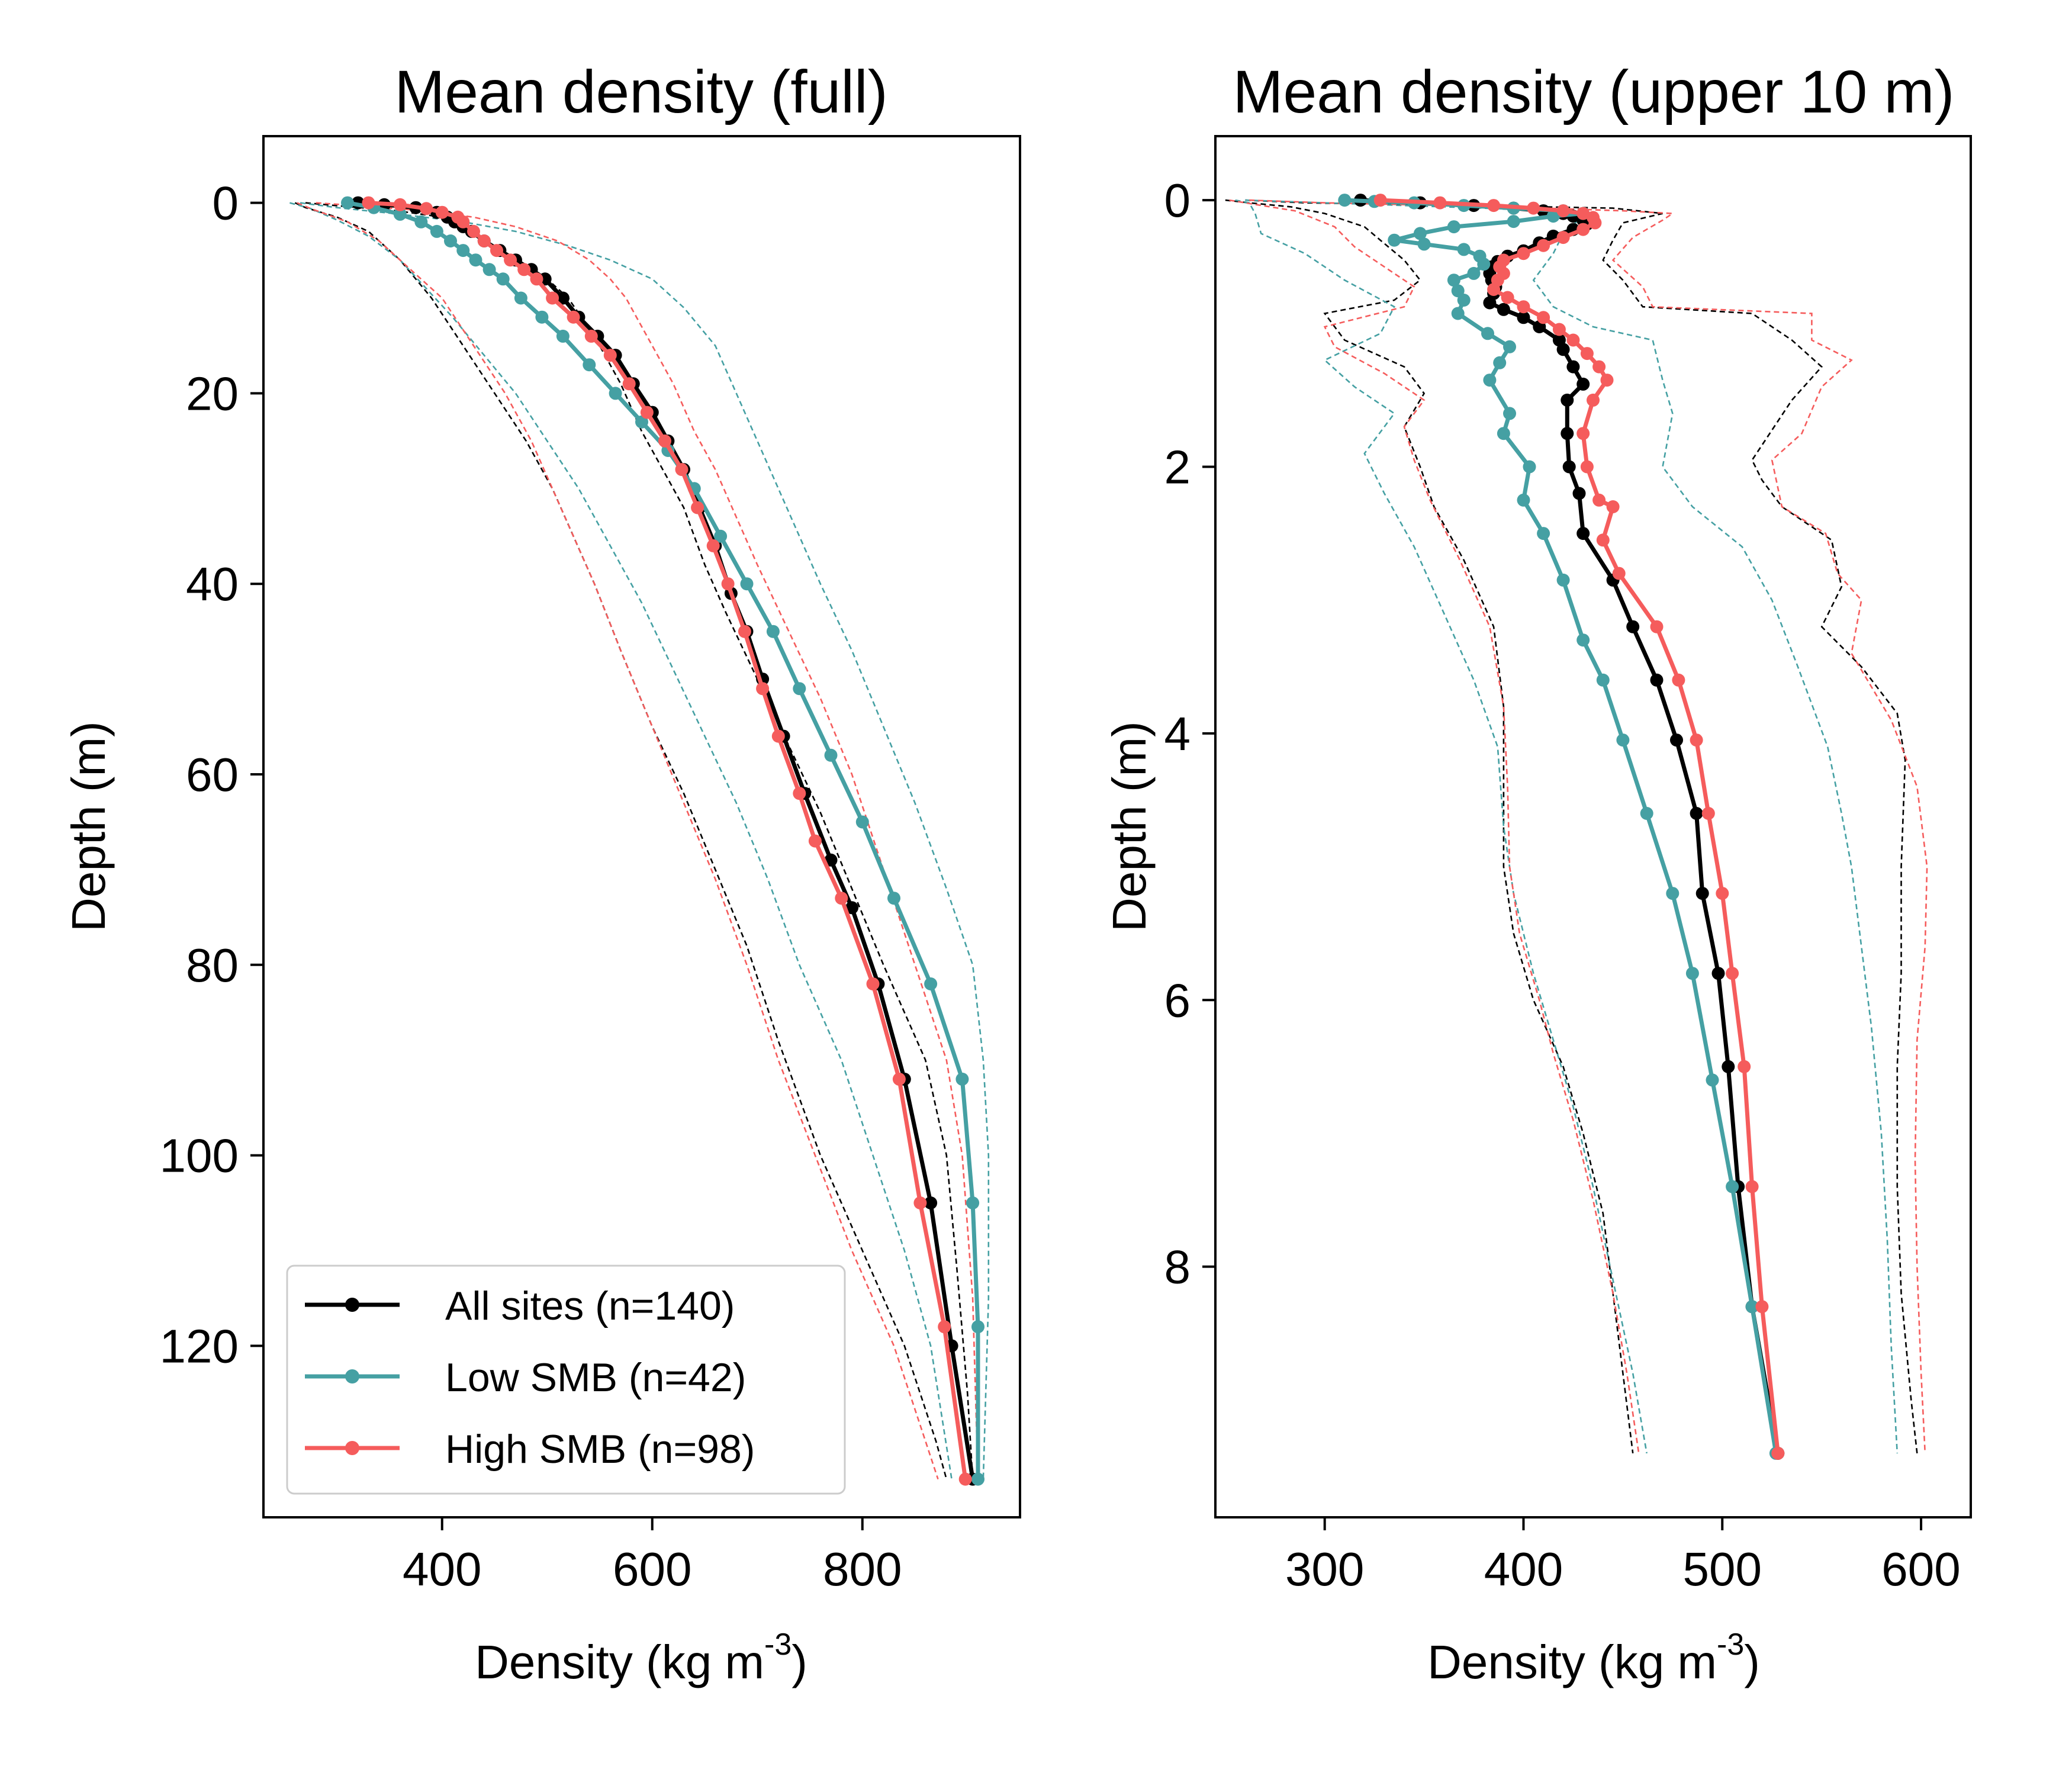 This screenshot has width=2072, height=1776. I want to click on x-tick-label: 800, so click(862, 1569).